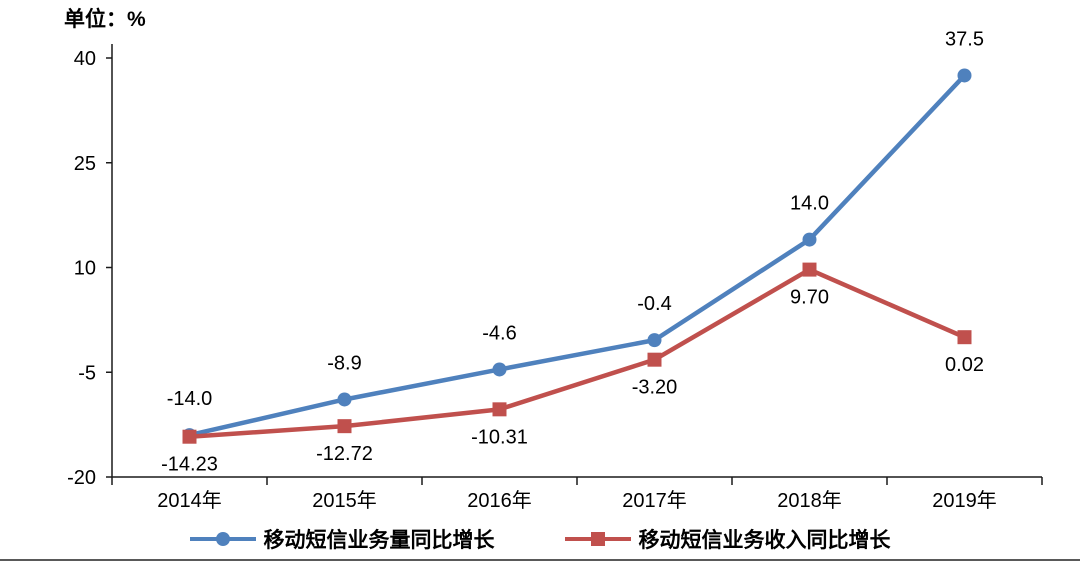 This screenshot has width=1080, height=567. What do you see at coordinates (964, 365) in the screenshot?
I see `data-label: 0.02` at bounding box center [964, 365].